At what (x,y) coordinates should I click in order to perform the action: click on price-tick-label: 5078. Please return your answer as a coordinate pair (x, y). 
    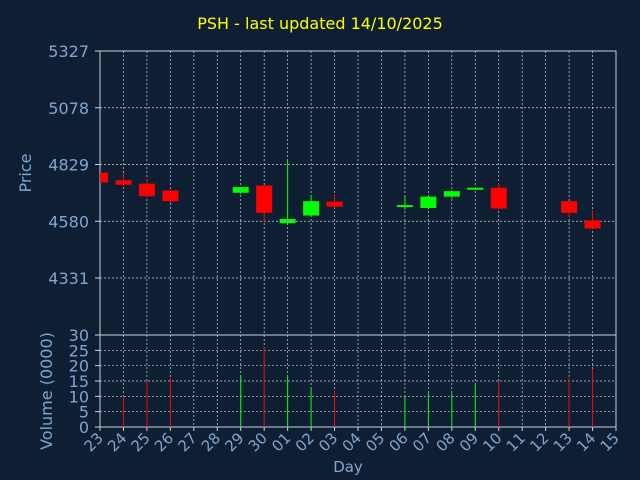
    Looking at the image, I should click on (68, 108).